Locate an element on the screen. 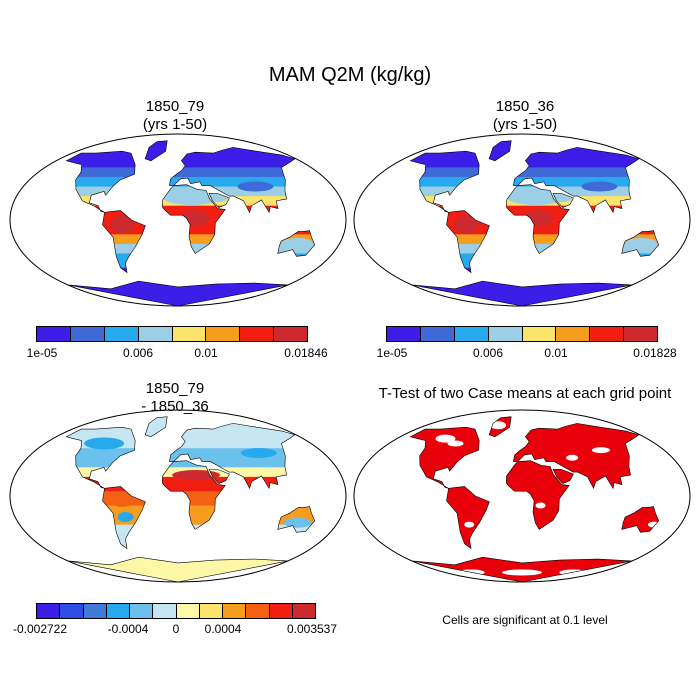 Image resolution: width=700 pixels, height=700 pixels. cbar1-label-2: 0.006 is located at coordinates (138, 353).